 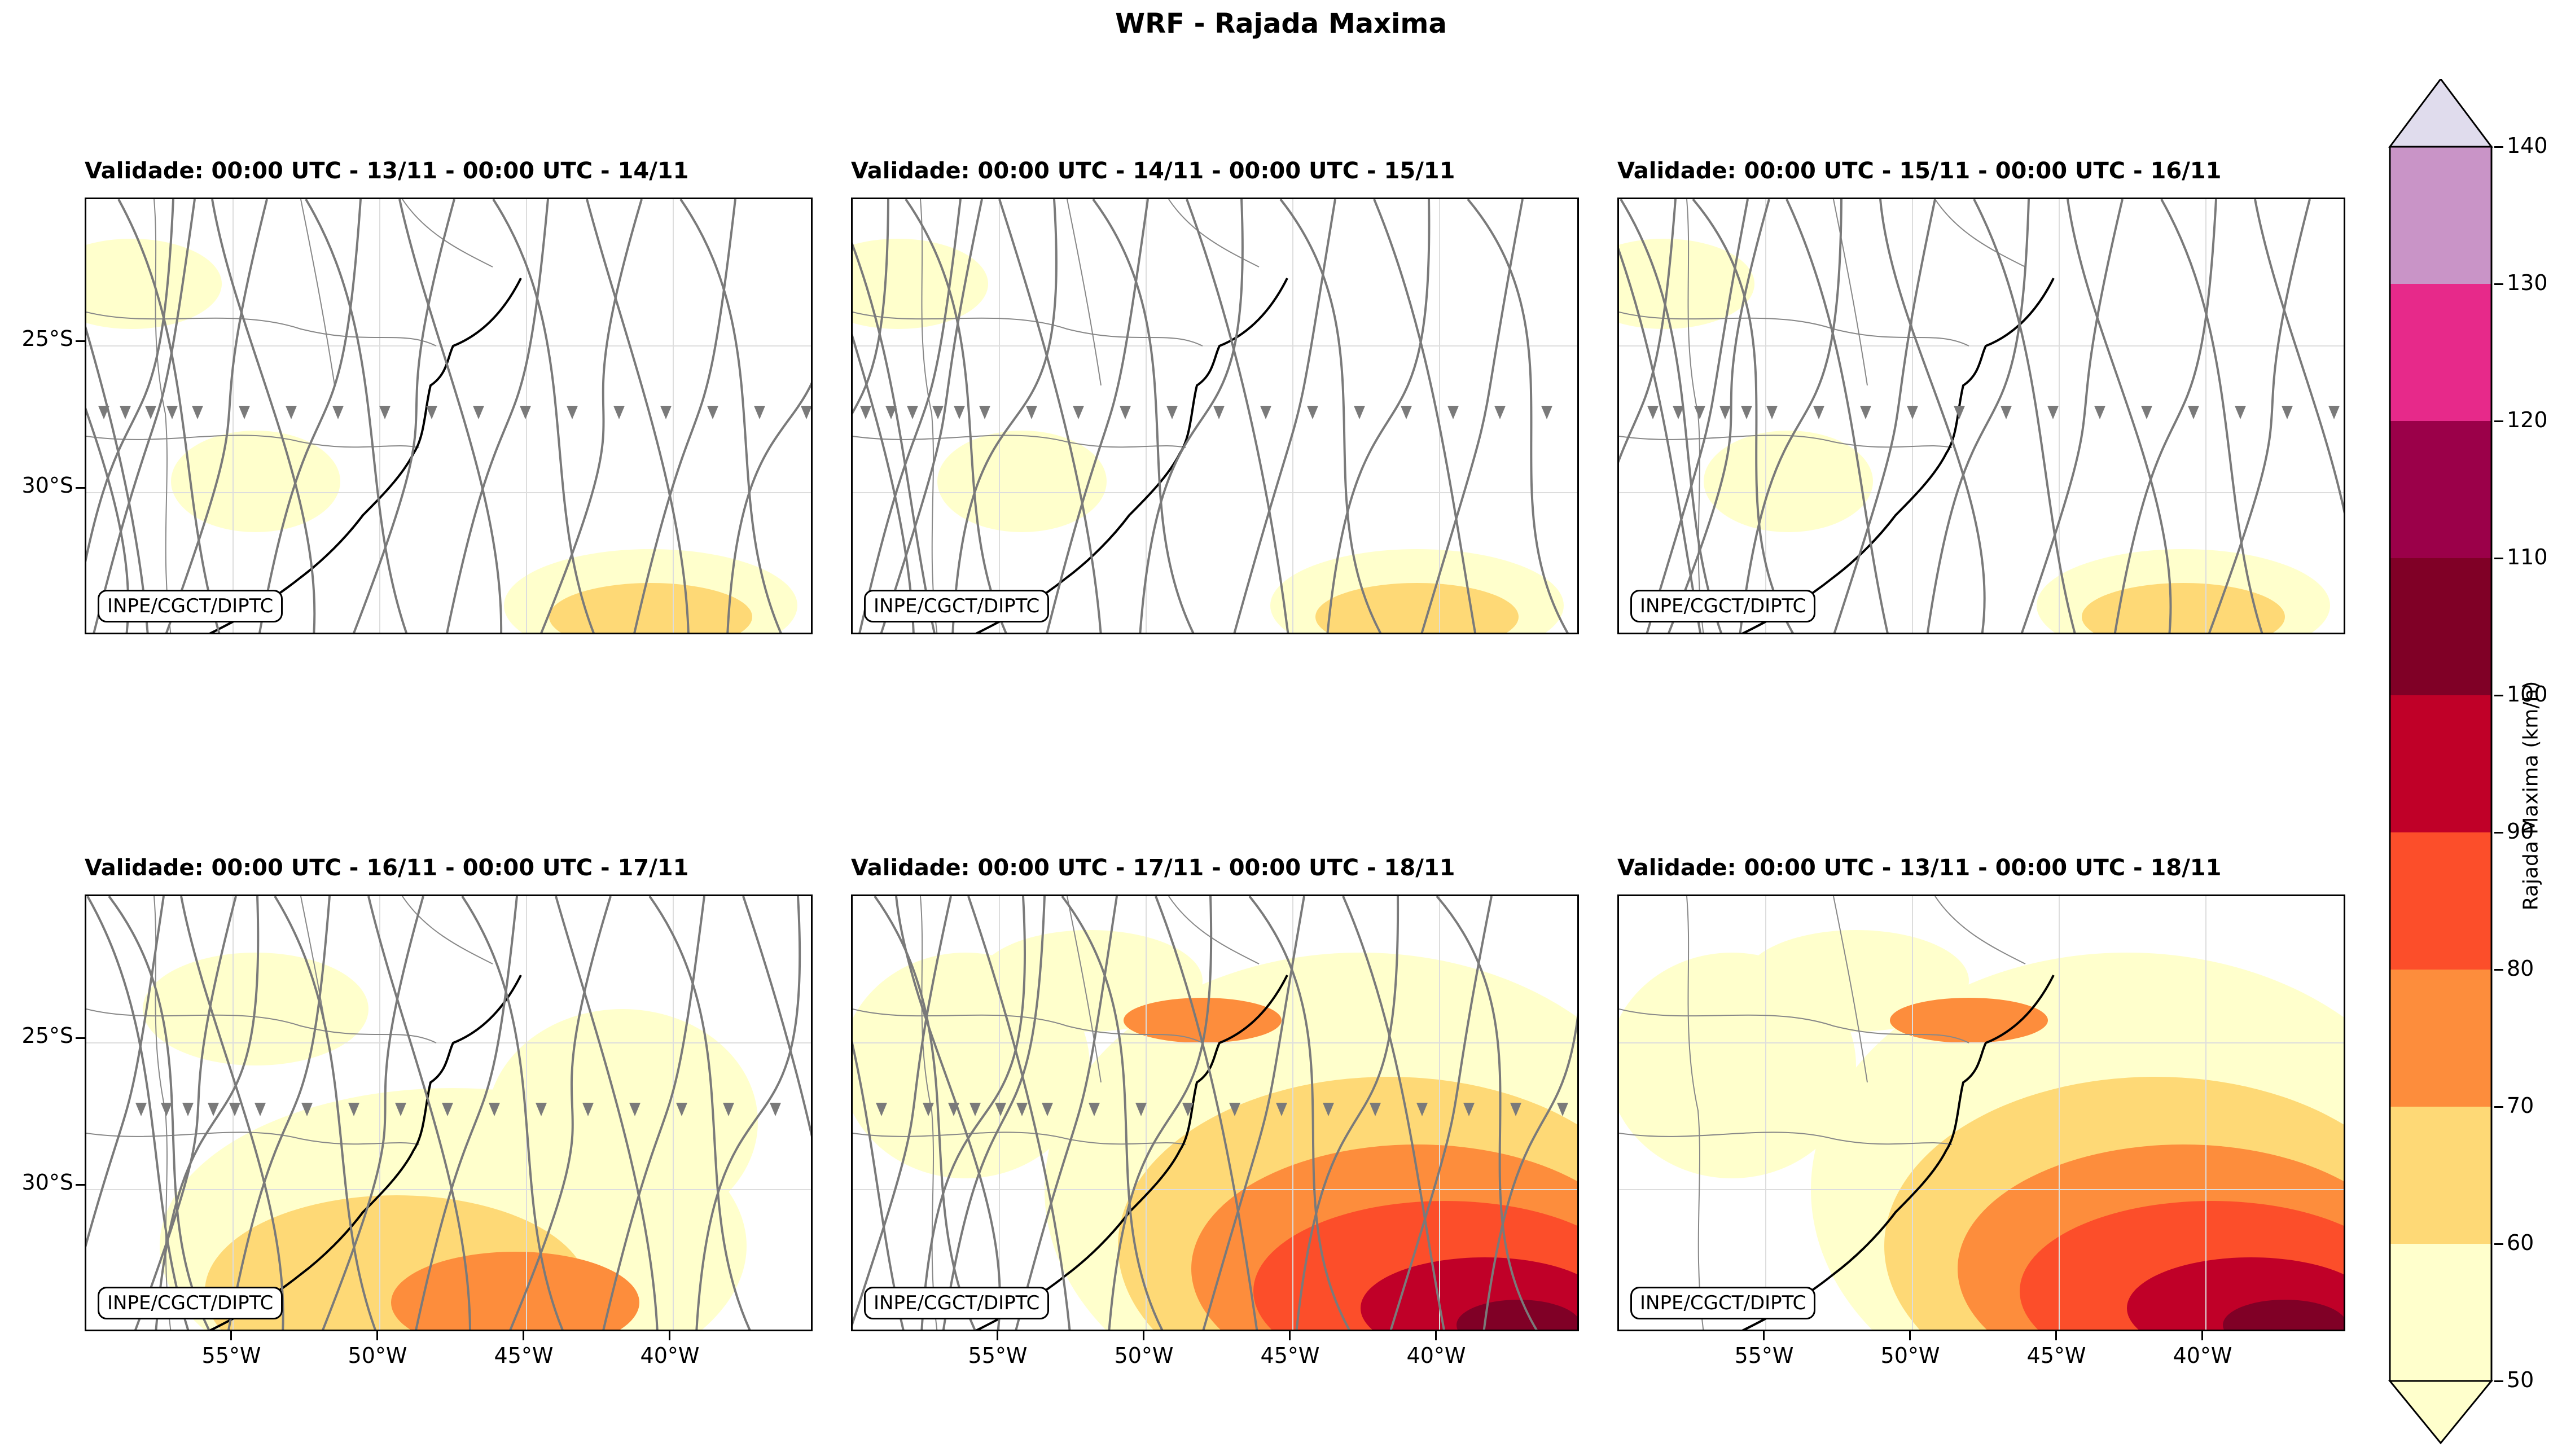 I want to click on lon-label-45w: 45°W, so click(x=524, y=1355).